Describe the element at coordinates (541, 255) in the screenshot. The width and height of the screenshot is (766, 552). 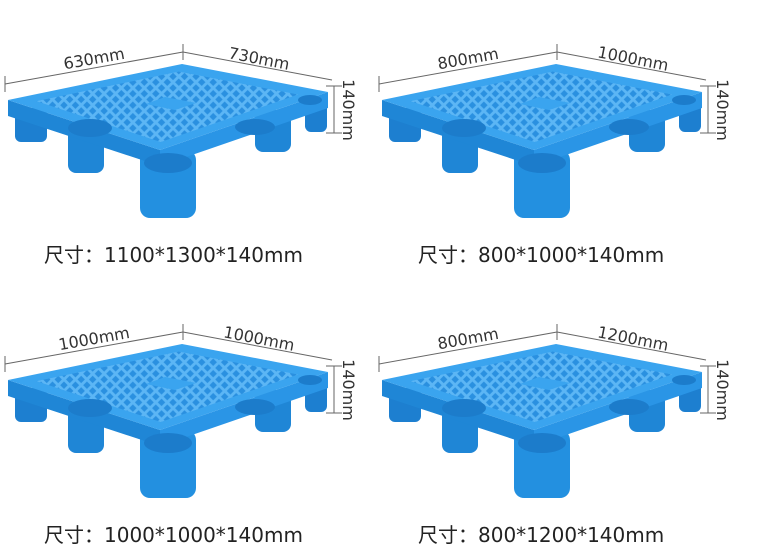
I see `size-caption: 尺寸：800*1000*140mm` at that location.